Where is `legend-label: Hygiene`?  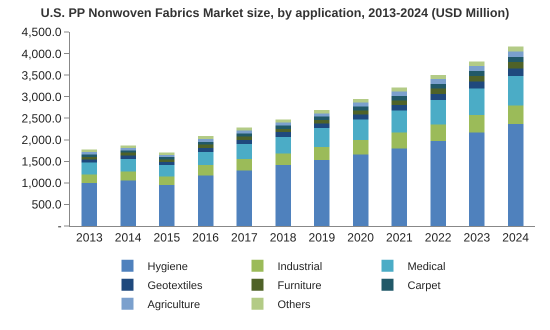
legend-label: Hygiene is located at coordinates (168, 267).